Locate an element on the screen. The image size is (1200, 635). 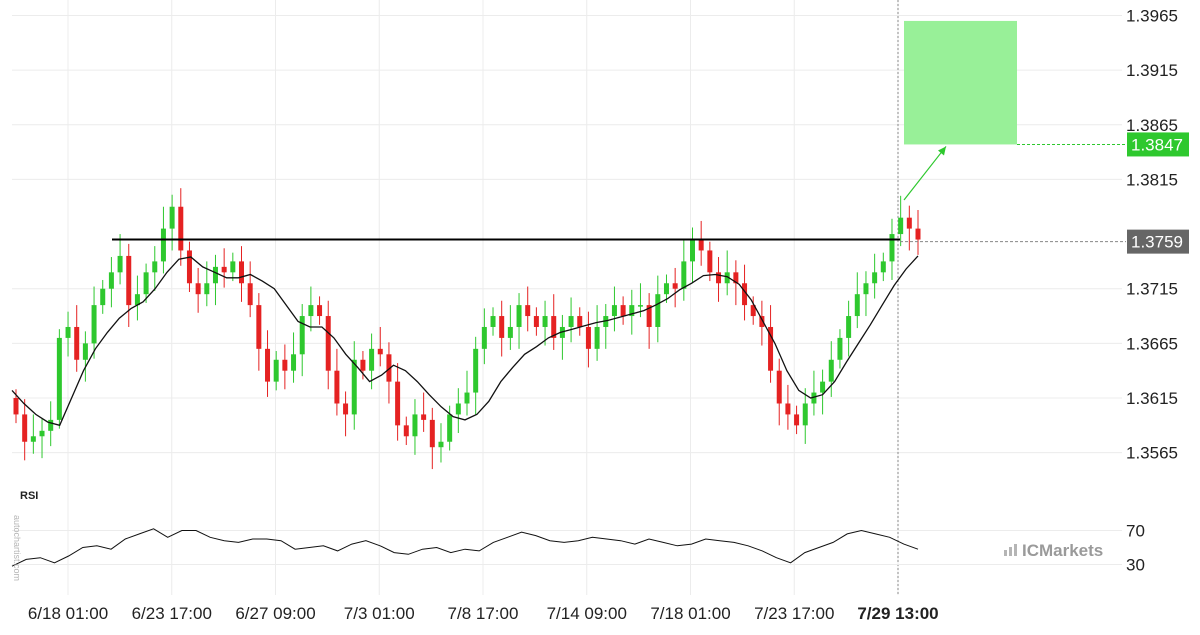
price-tick-label: 1.3815 is located at coordinates (1152, 179).